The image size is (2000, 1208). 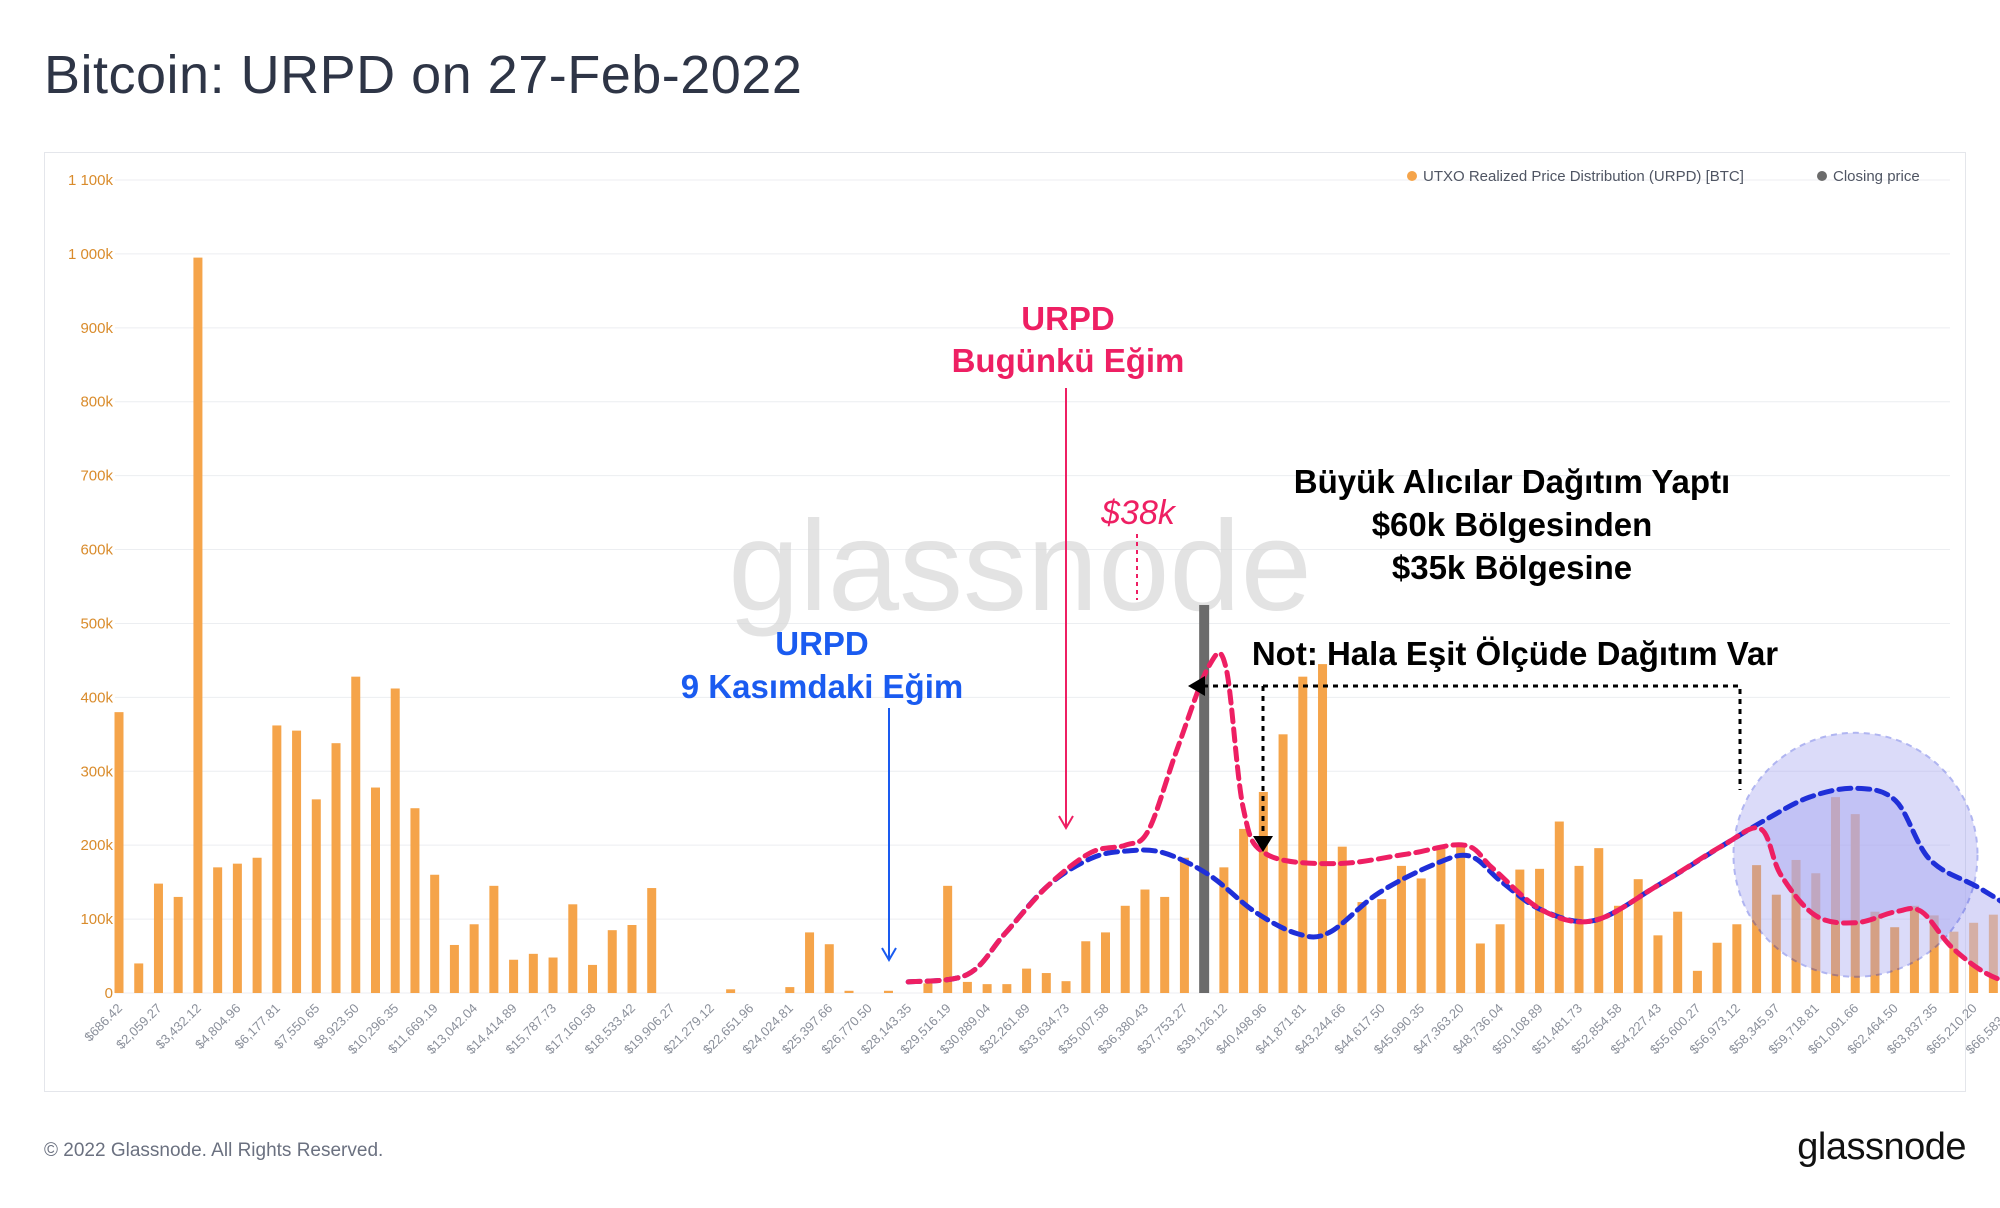 I want to click on page-title: Bitcoin: URPD on 27-Feb-2022, so click(x=423, y=75).